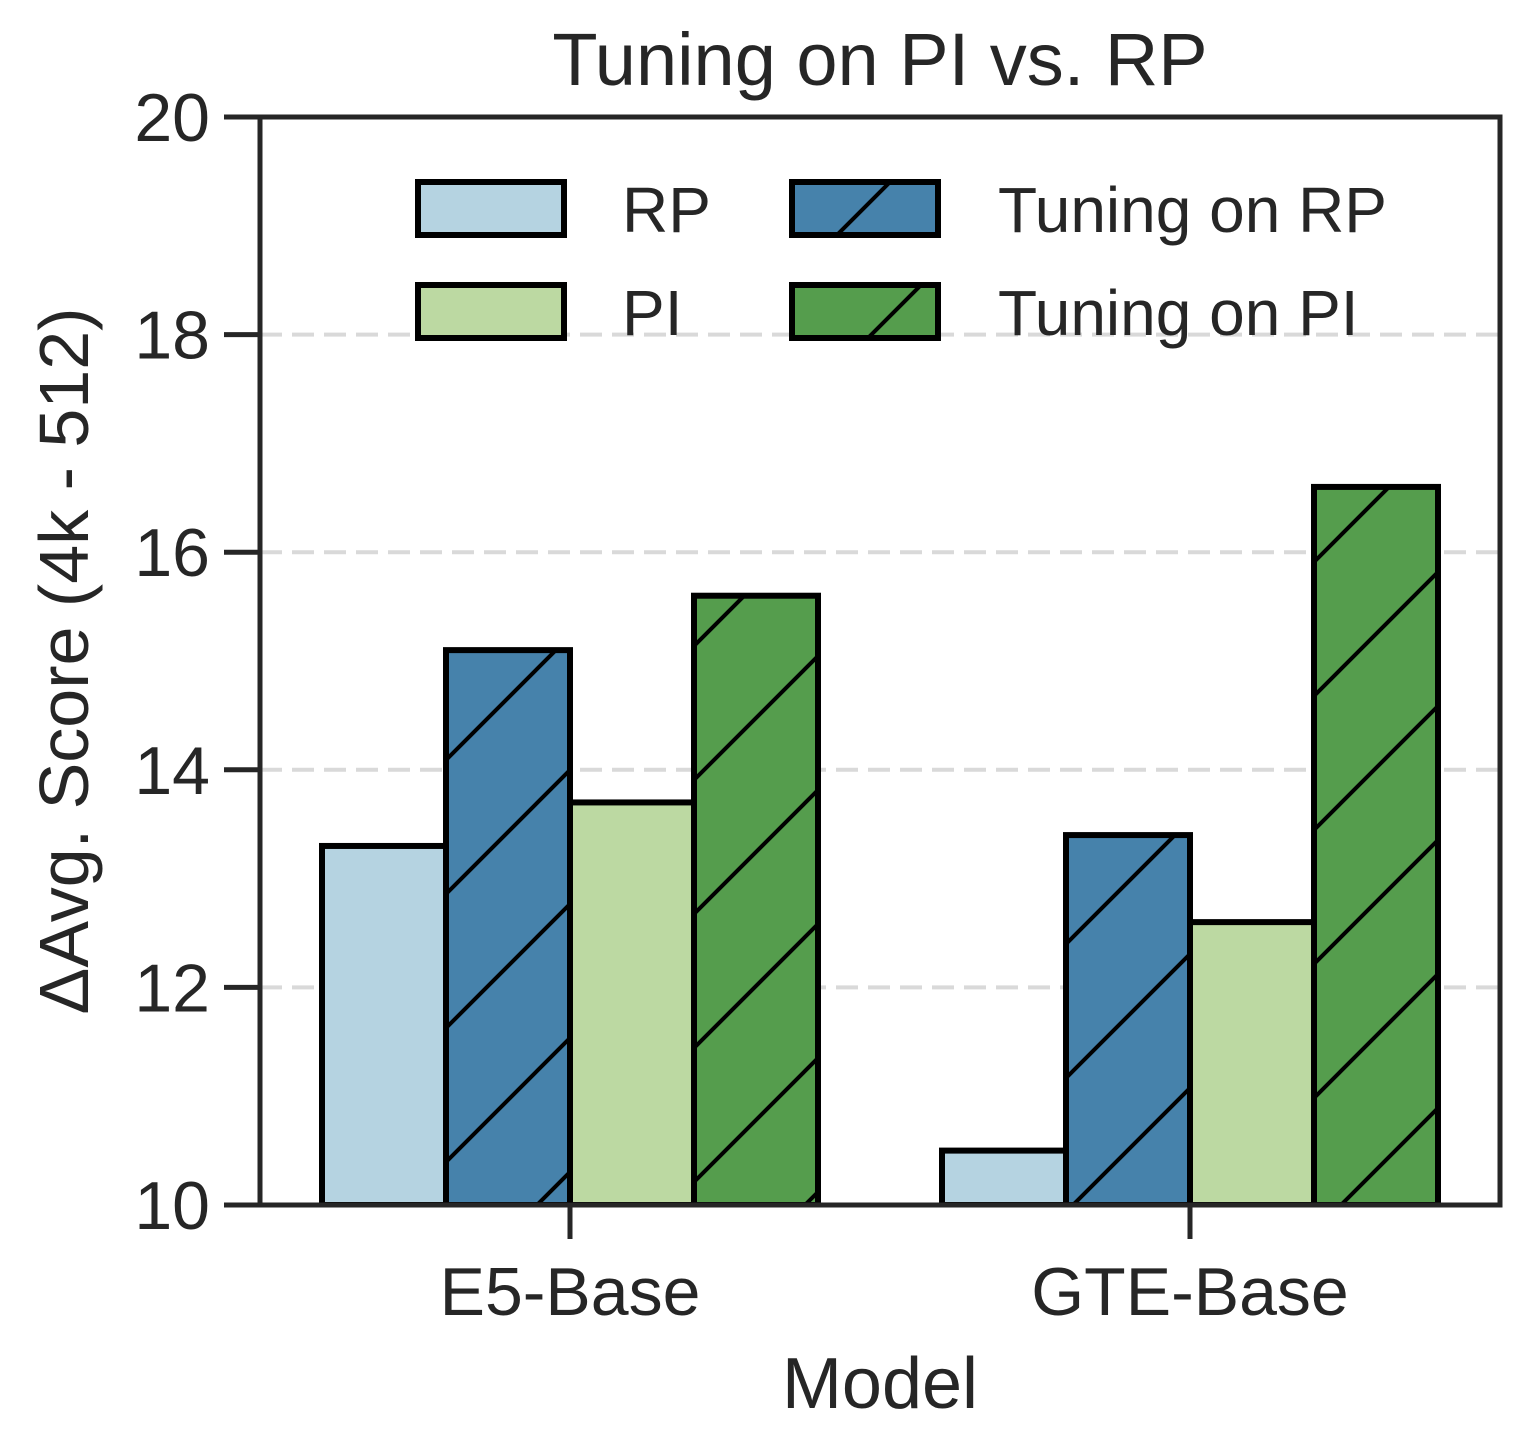  I want to click on y-axis: 10 12 14 16 18 20, so click(197, 662).